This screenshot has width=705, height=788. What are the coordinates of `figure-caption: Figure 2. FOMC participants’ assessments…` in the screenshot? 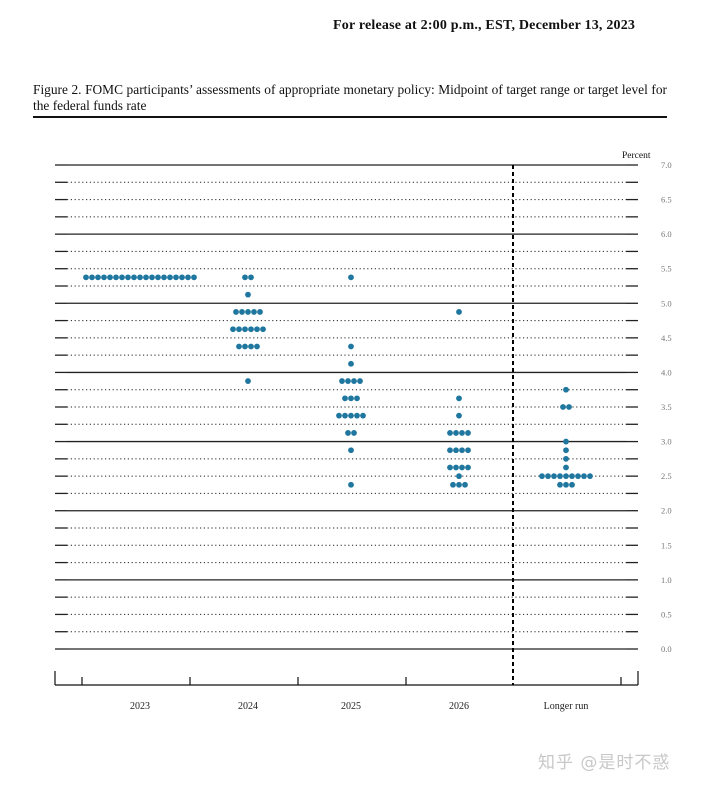 It's located at (350, 97).